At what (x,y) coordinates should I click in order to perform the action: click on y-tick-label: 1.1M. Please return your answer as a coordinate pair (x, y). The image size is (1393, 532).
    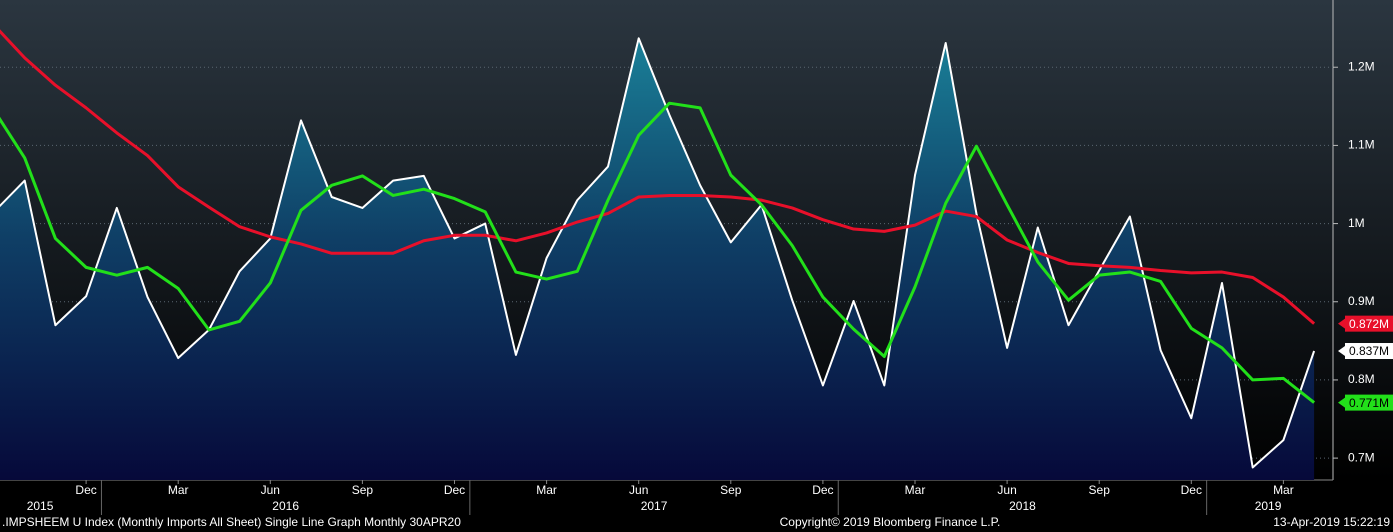
    Looking at the image, I should click on (1361, 145).